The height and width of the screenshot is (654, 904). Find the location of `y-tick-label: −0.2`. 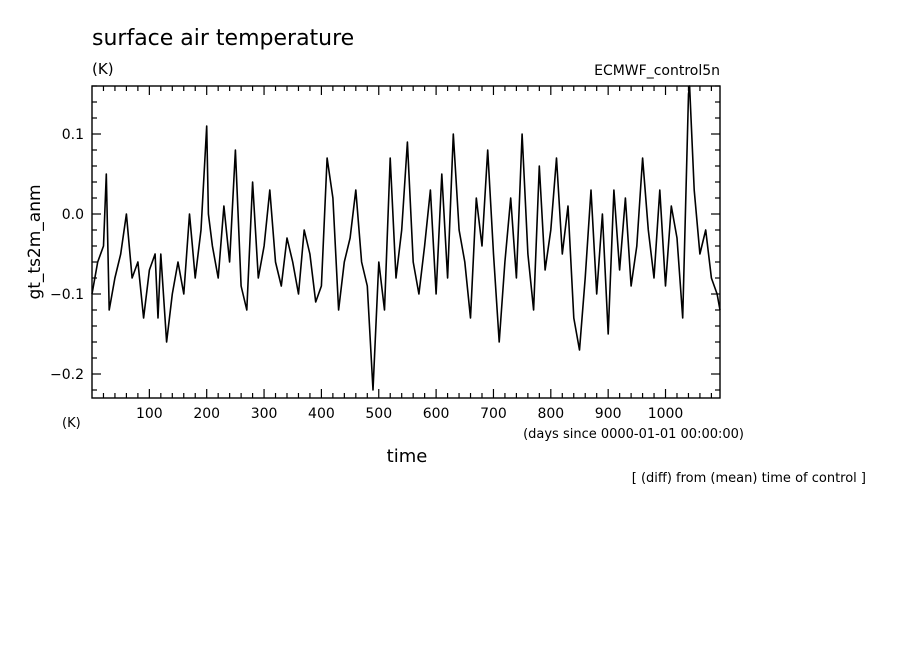

y-tick-label: −0.2 is located at coordinates (67, 375).